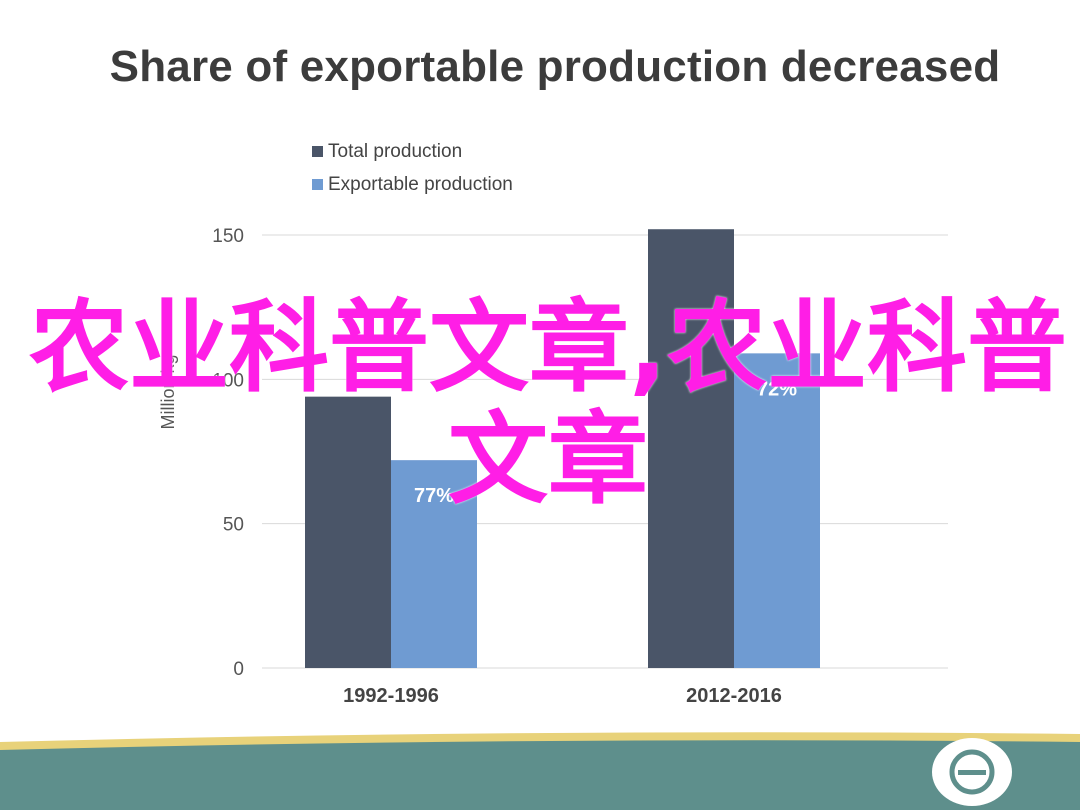 This screenshot has height=810, width=1080. What do you see at coordinates (348, 532) in the screenshot?
I see `bar-total-1992-1996` at bounding box center [348, 532].